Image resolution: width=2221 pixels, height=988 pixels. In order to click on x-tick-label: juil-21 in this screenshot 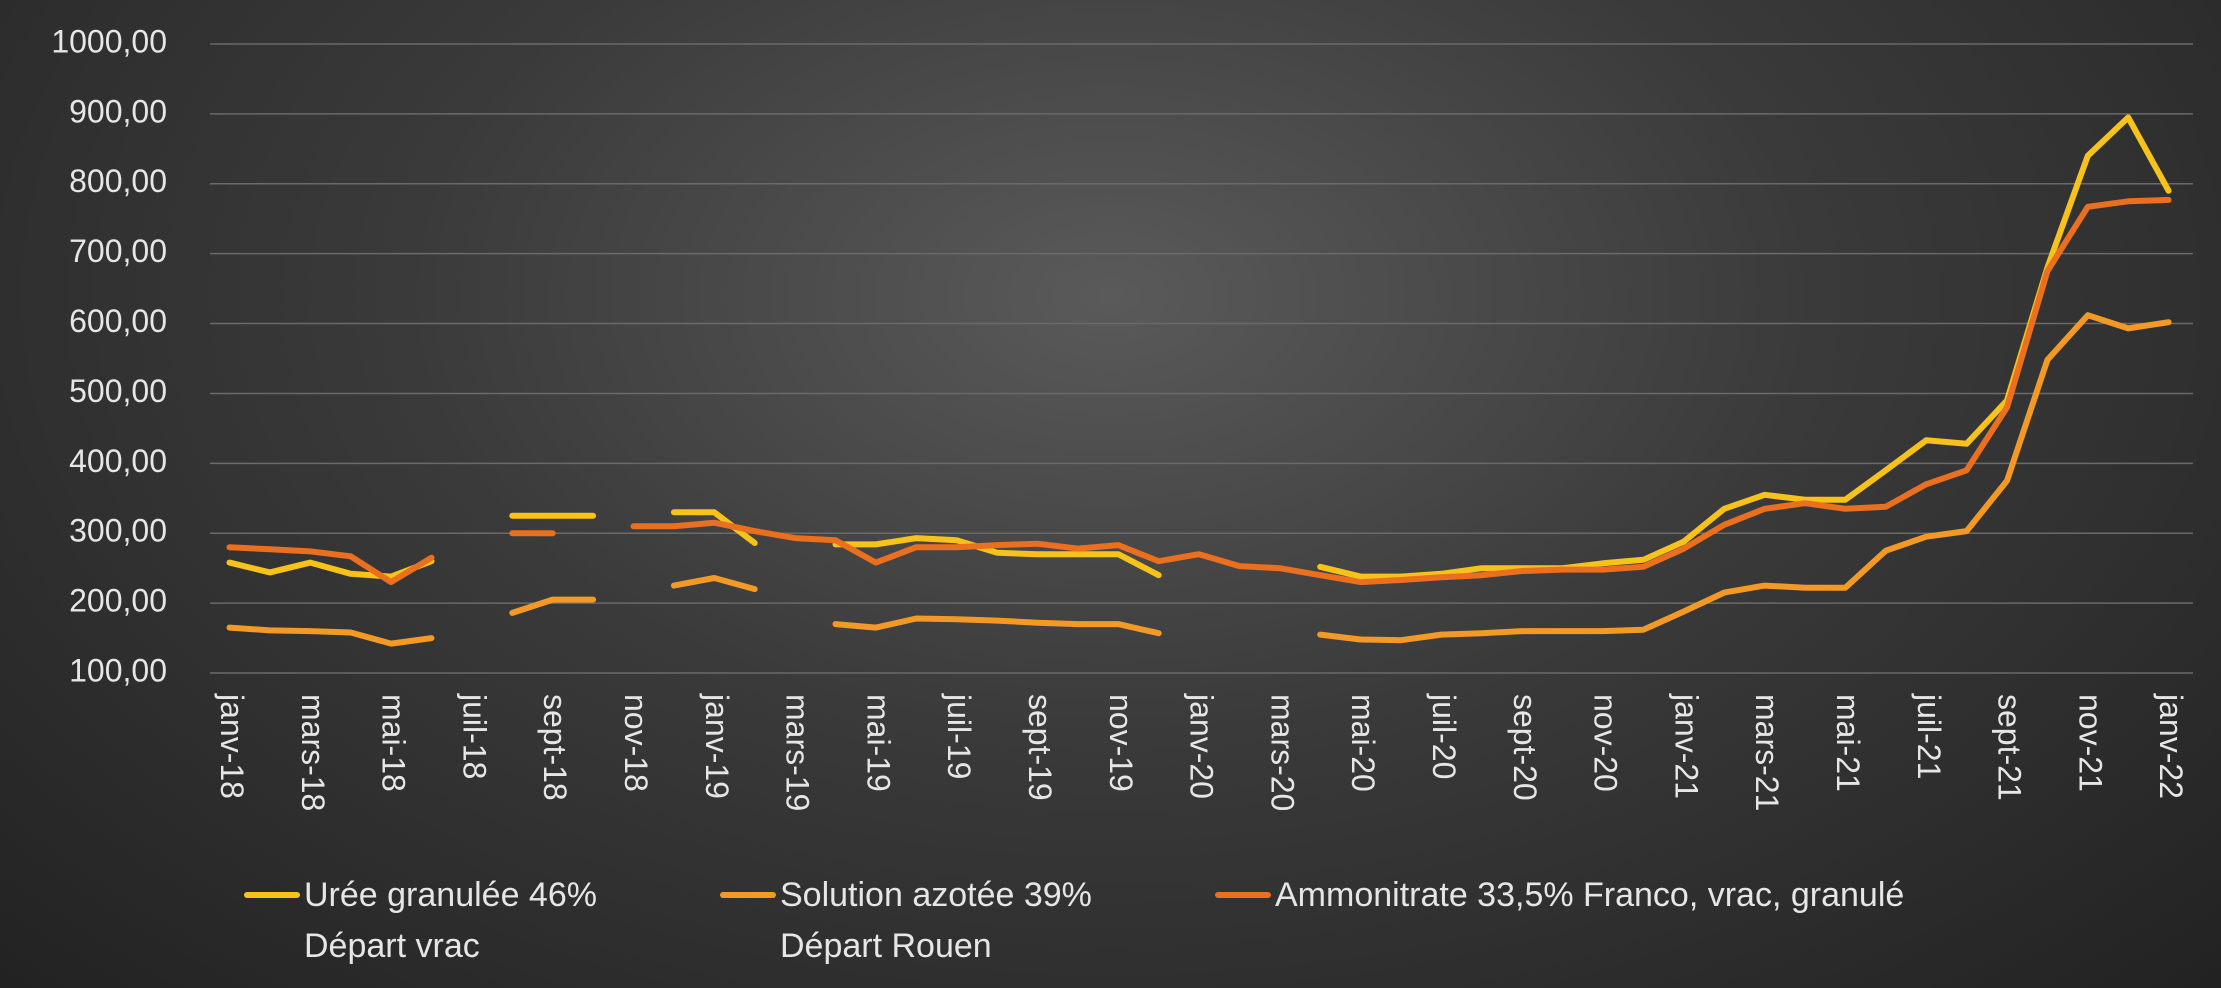, I will do `click(1929, 736)`.